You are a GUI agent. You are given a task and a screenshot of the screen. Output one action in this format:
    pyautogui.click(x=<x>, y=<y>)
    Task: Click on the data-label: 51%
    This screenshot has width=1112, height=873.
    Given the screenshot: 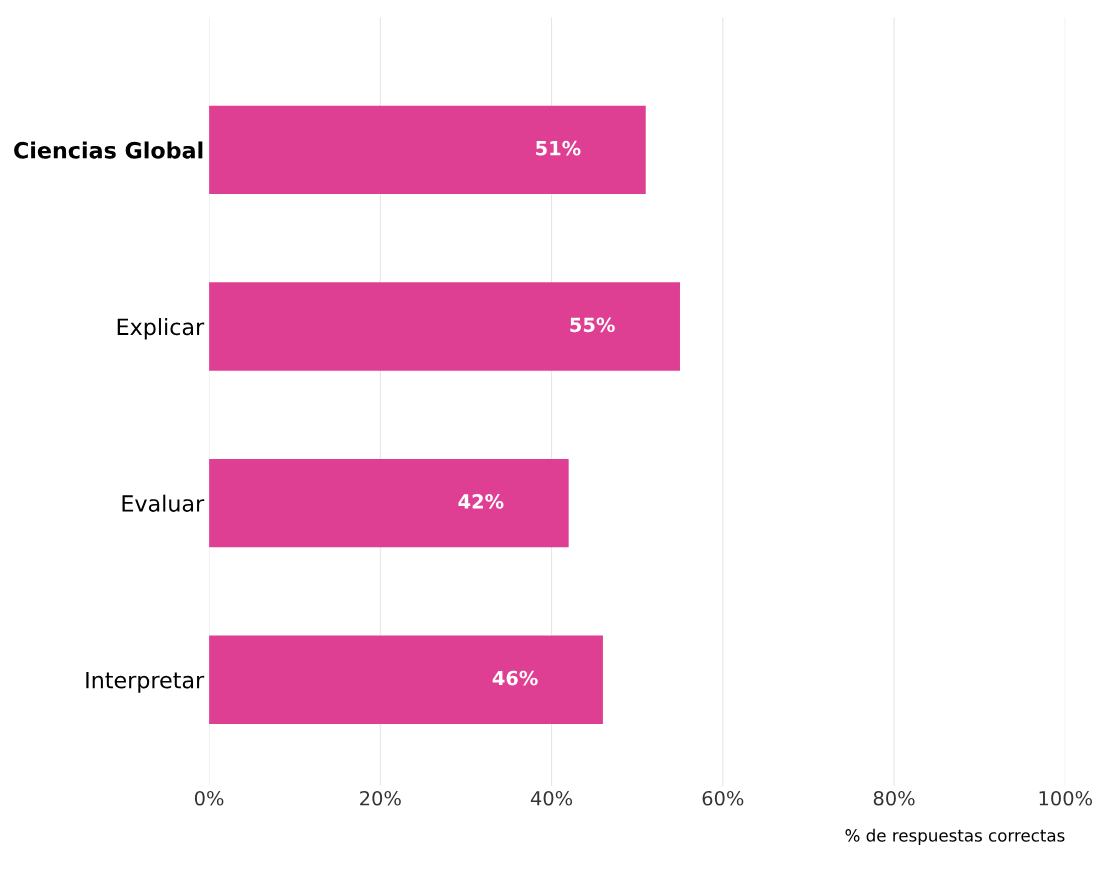 What is the action you would take?
    pyautogui.click(x=558, y=148)
    